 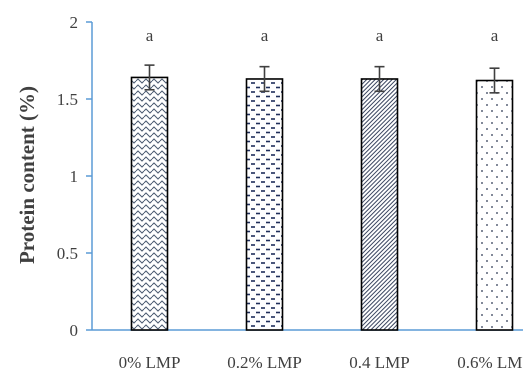 I want to click on y-tick-label: 0.5, so click(x=67, y=253).